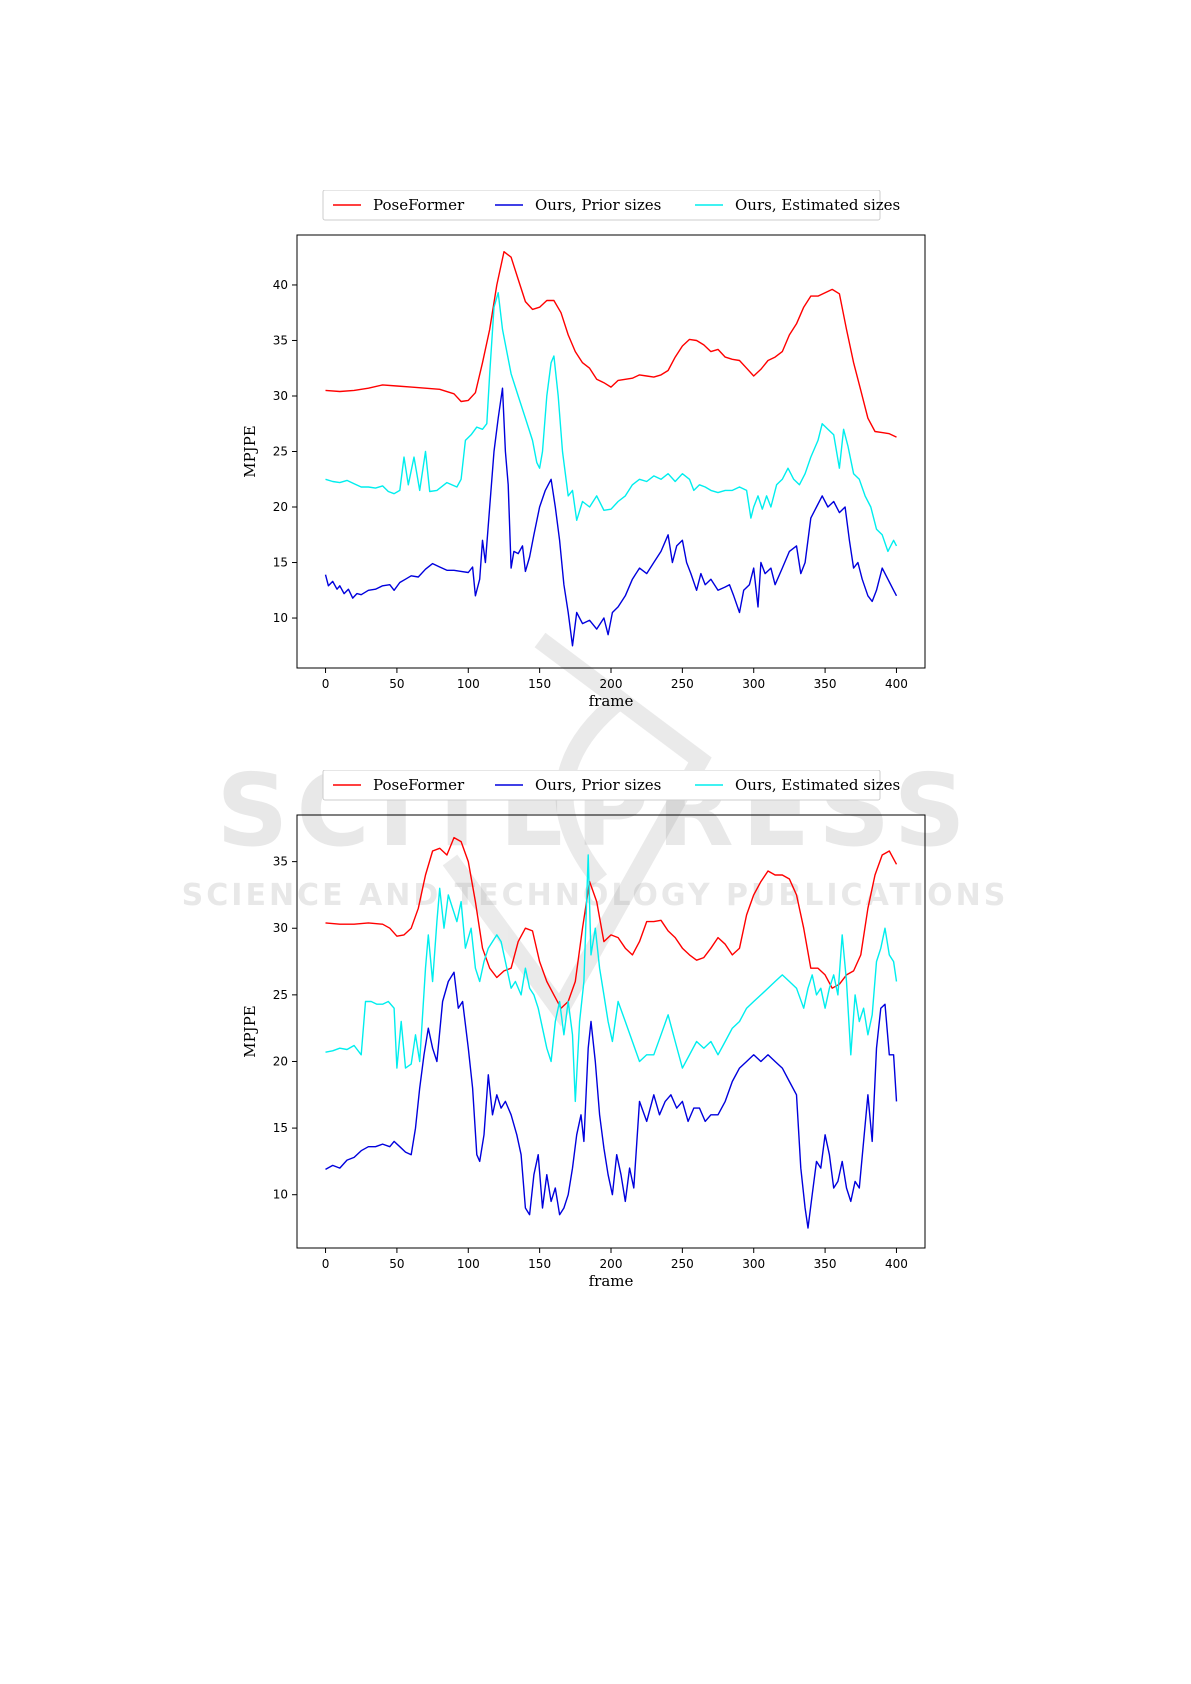  I want to click on watermark-logo-icon, so click(577, 829).